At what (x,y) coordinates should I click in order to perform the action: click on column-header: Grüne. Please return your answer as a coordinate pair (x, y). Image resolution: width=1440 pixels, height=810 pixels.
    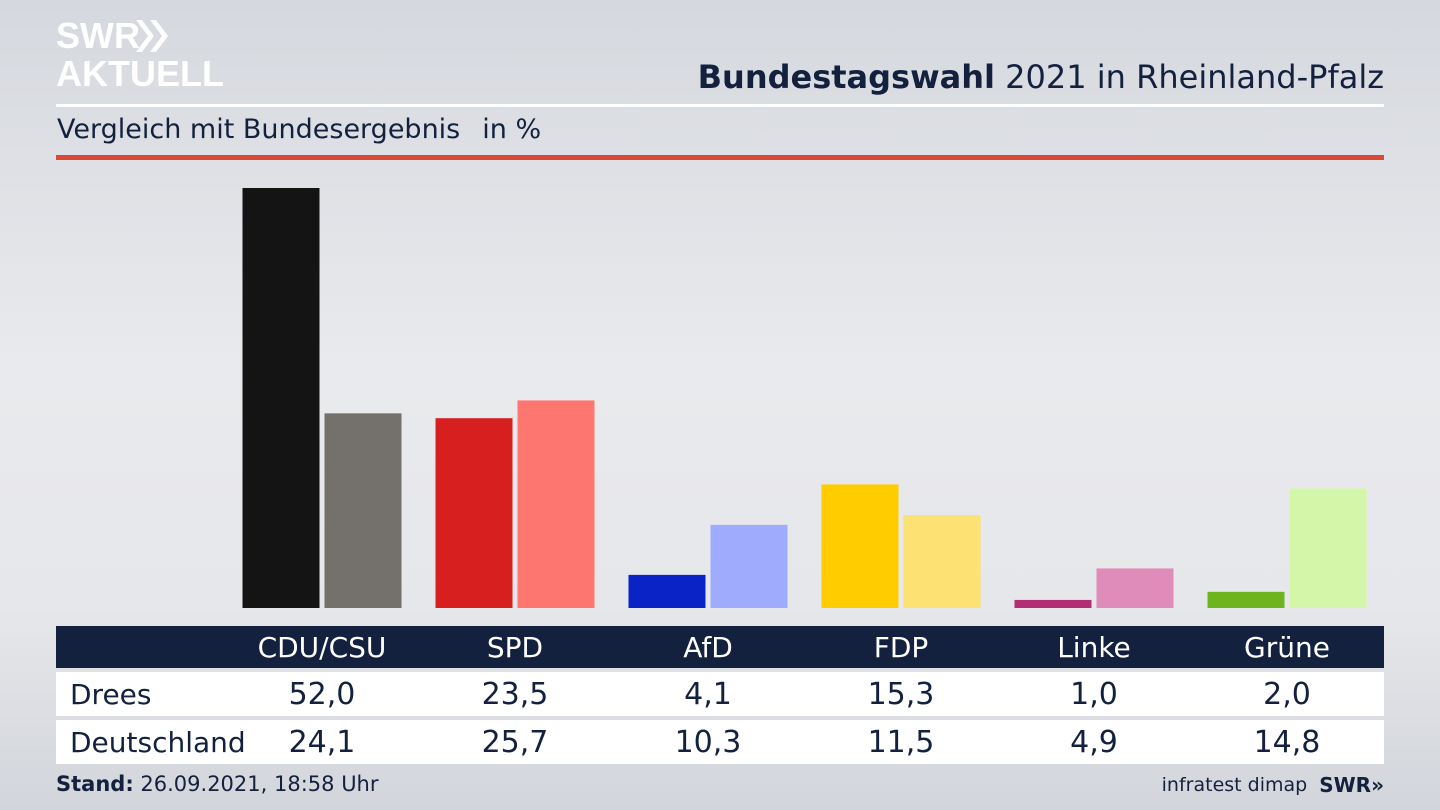
    Looking at the image, I should click on (1287, 647).